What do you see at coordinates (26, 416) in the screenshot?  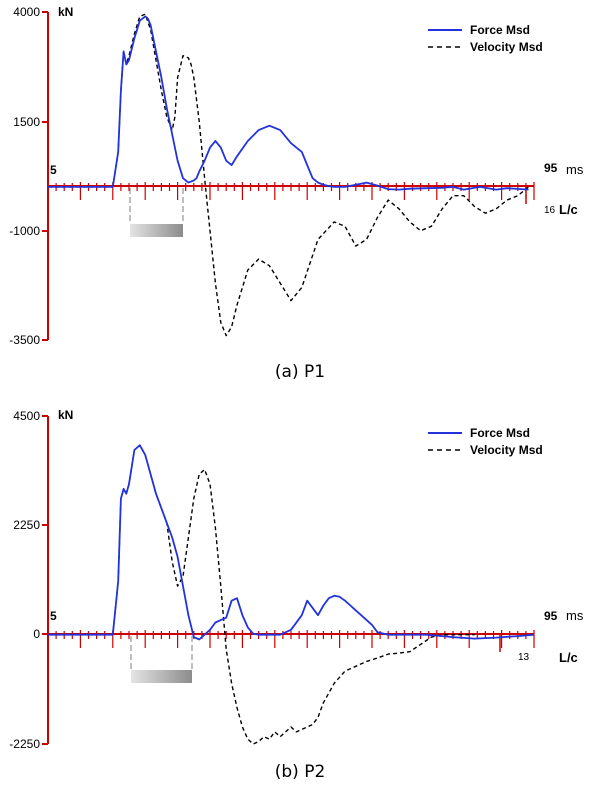 I see `y-tick-label: 4500` at bounding box center [26, 416].